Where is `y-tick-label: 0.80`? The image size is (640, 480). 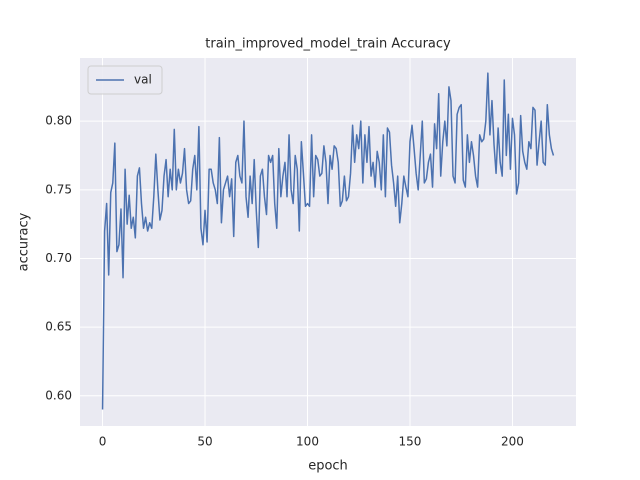
y-tick-label: 0.80 is located at coordinates (58, 121).